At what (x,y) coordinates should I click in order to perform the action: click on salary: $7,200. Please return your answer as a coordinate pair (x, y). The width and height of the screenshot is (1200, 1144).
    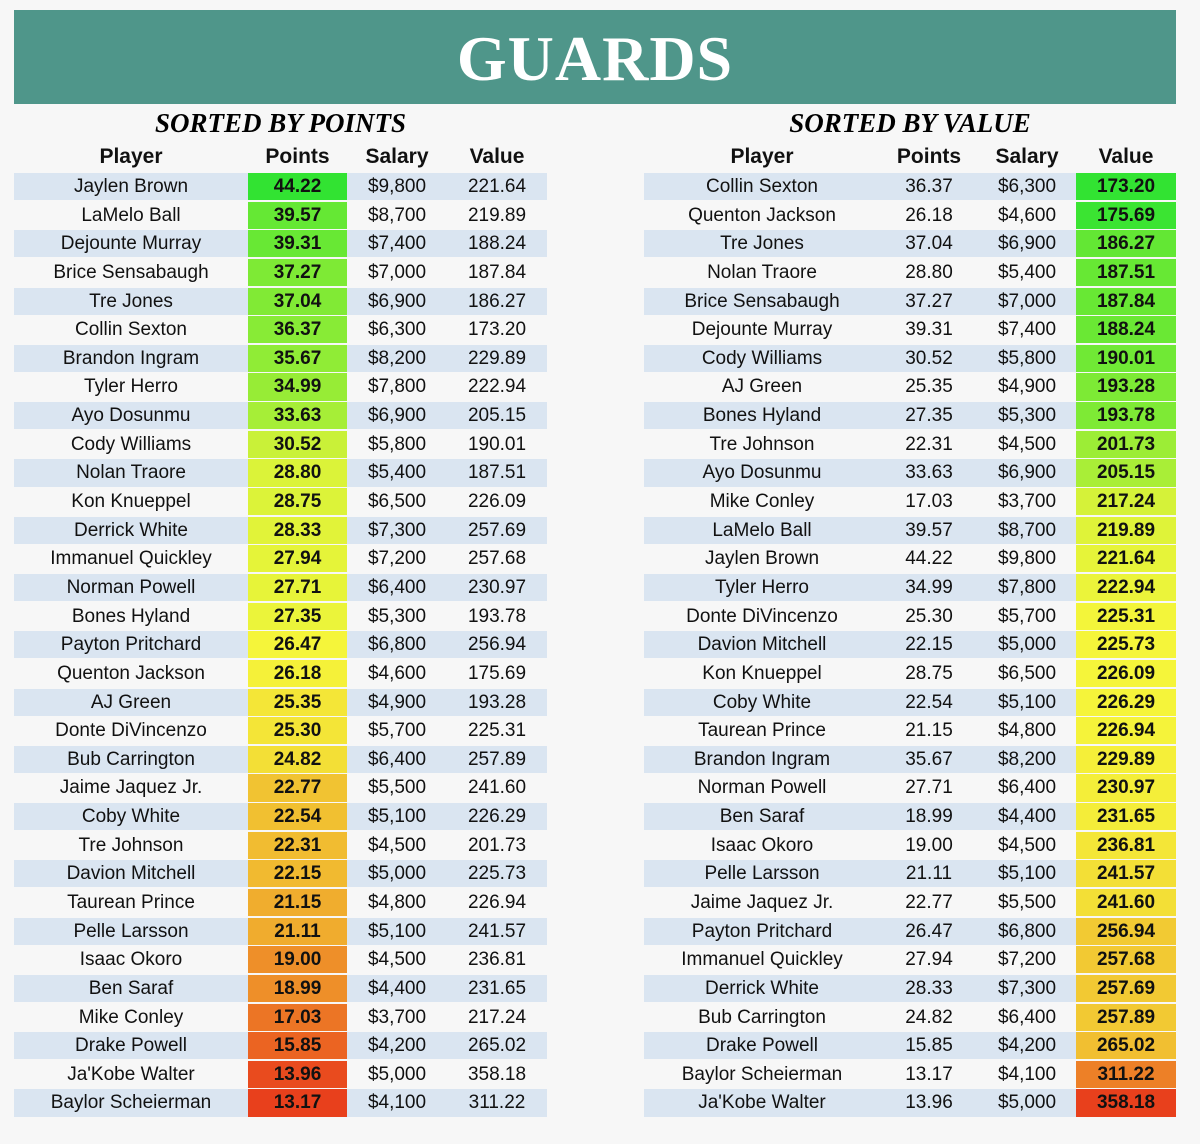
    Looking at the image, I should click on (397, 559).